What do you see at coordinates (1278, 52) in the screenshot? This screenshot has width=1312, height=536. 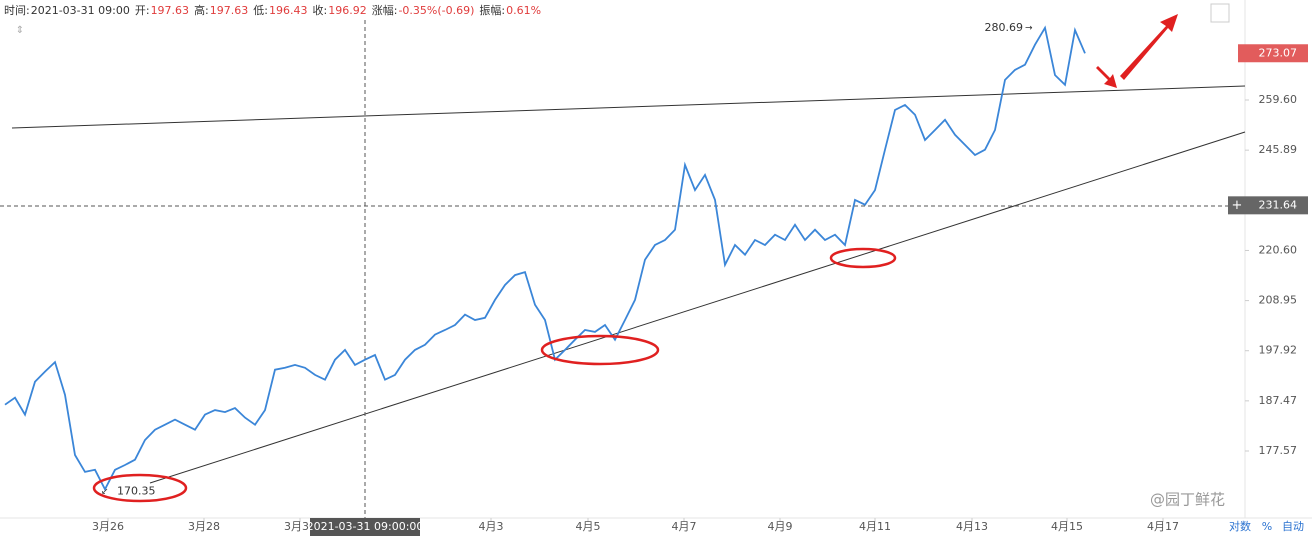 I see `last-price-label: 273.07` at bounding box center [1278, 52].